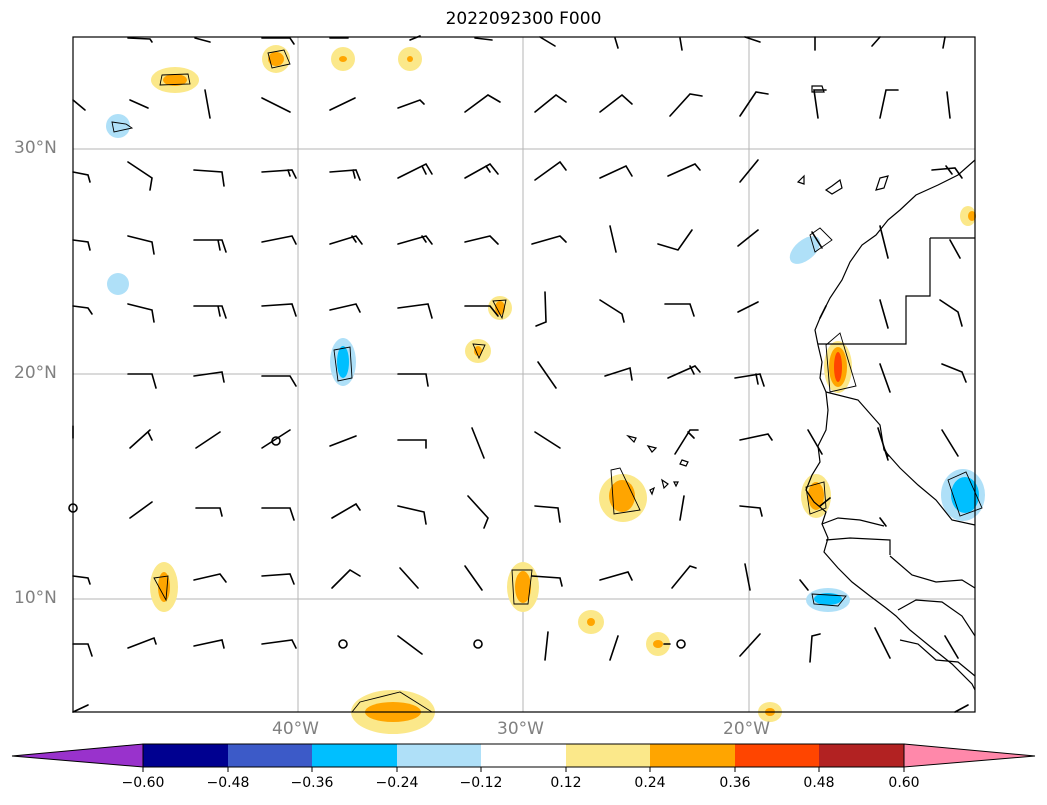  Describe the element at coordinates (35, 598) in the screenshot. I see `lat-label-10n: 10°N` at that location.